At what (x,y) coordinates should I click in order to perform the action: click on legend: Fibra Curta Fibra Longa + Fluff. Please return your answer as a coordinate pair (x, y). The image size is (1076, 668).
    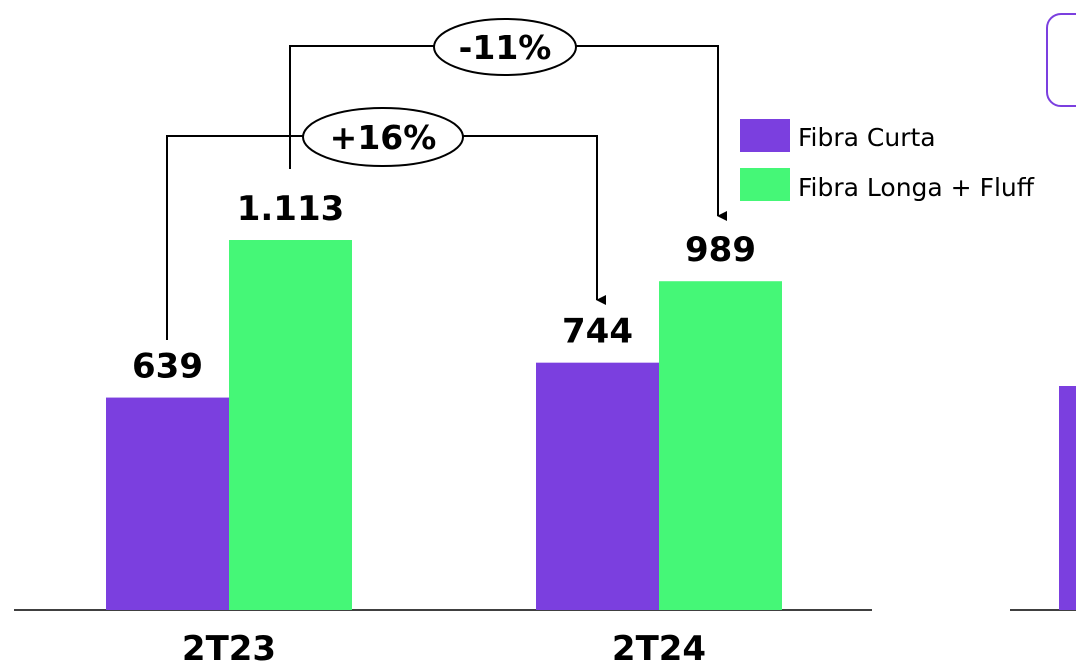
    Looking at the image, I should click on (887, 160).